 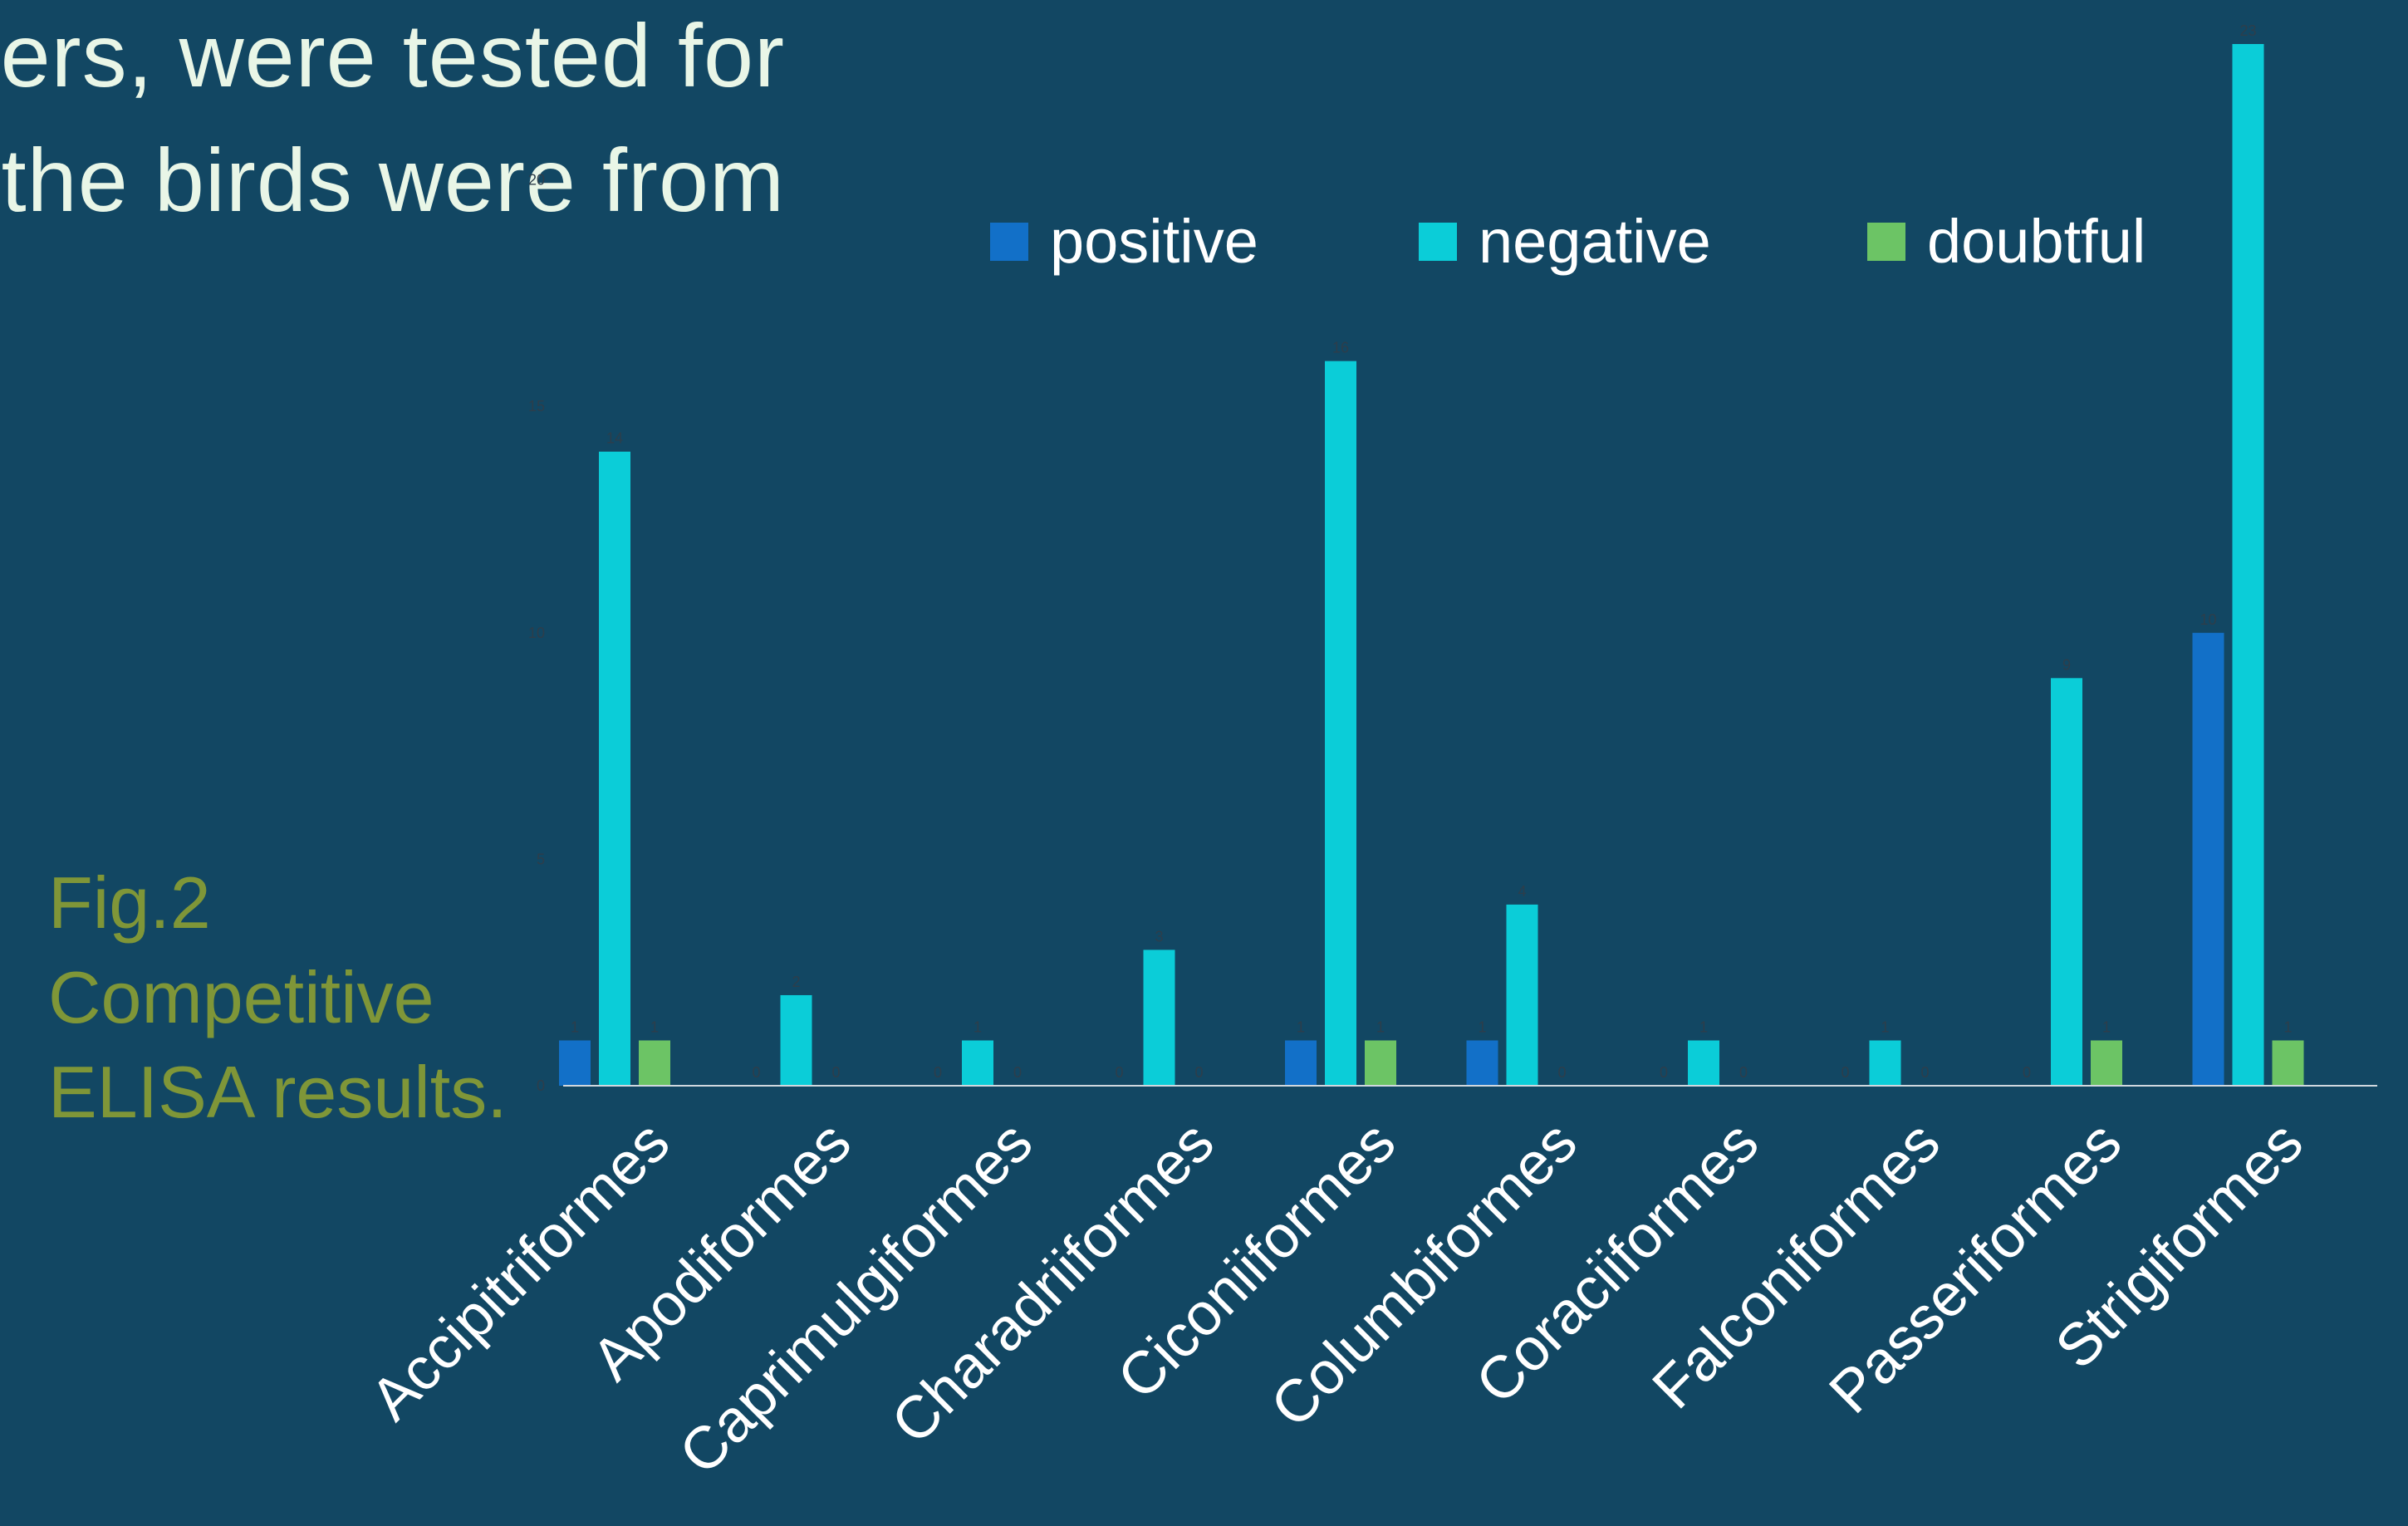 I want to click on legend-item-negative: negative, so click(x=1643, y=242).